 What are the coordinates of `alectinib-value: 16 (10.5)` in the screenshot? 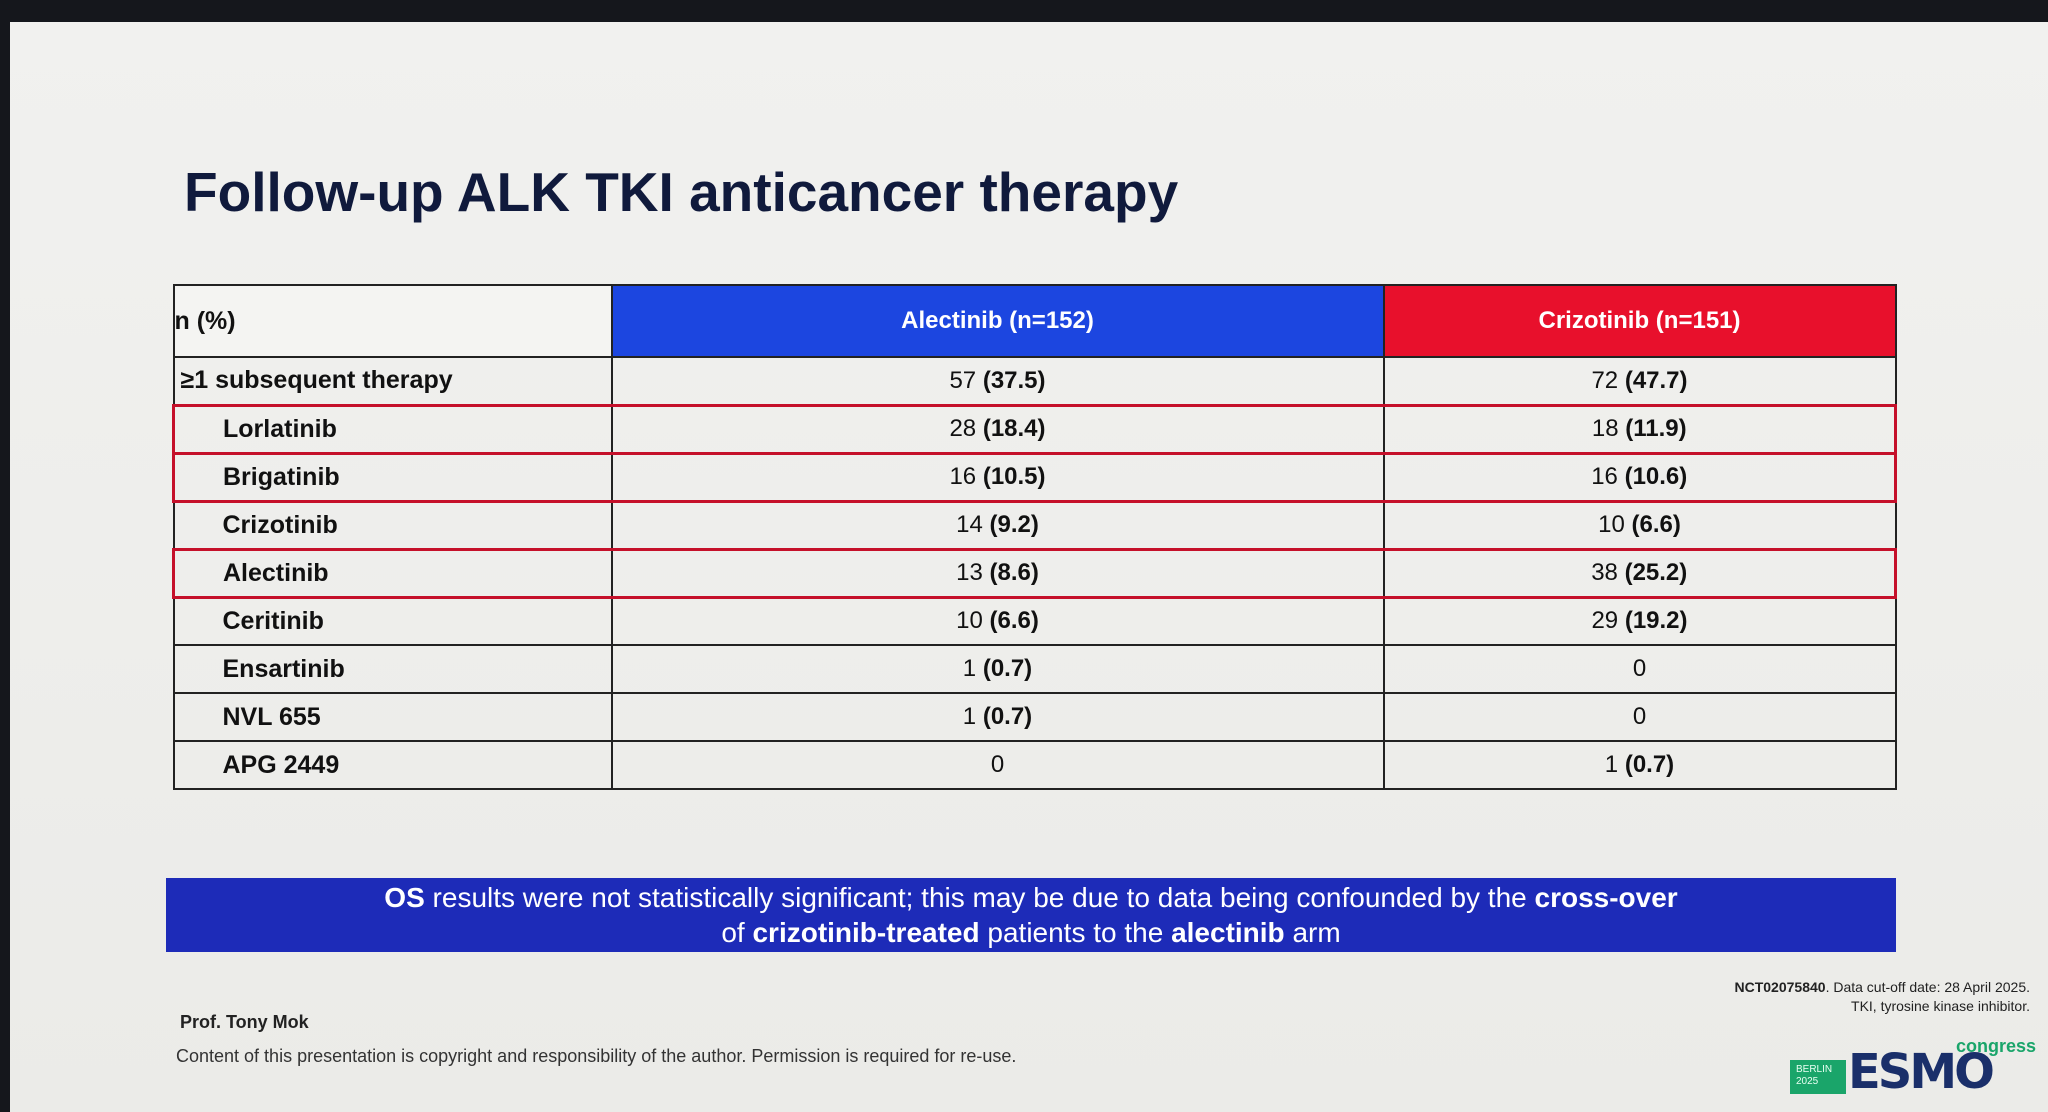 It's located at (997, 477).